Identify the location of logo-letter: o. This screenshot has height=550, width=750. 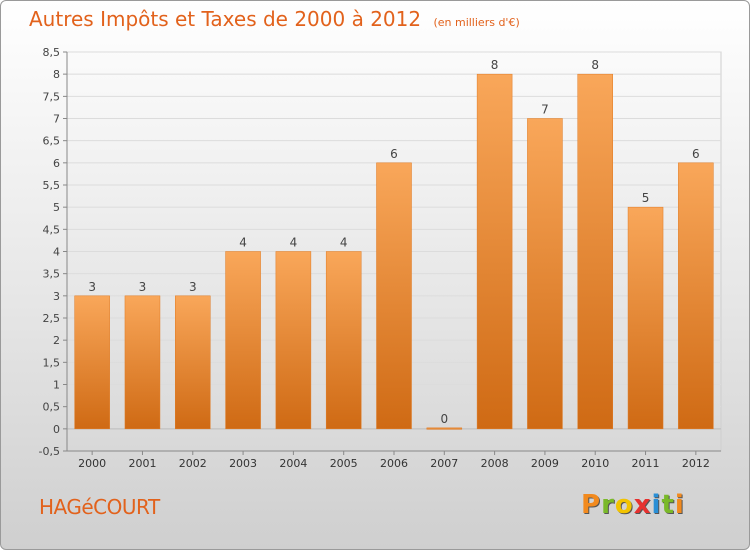
(624, 505).